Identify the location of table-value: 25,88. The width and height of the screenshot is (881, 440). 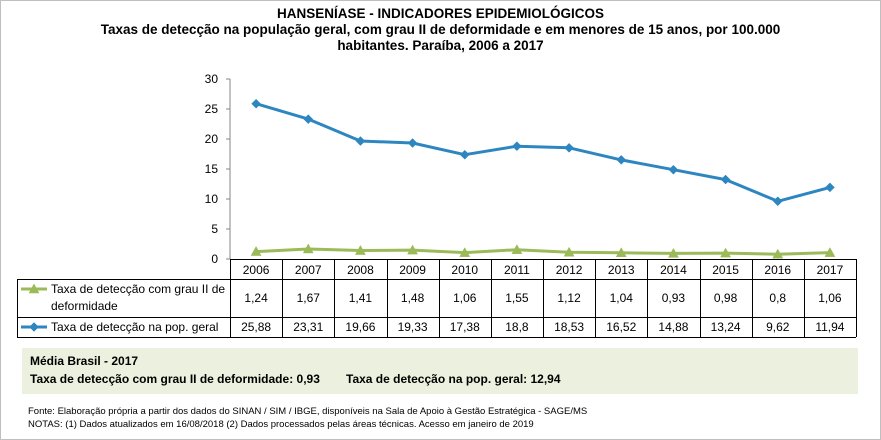
(256, 327).